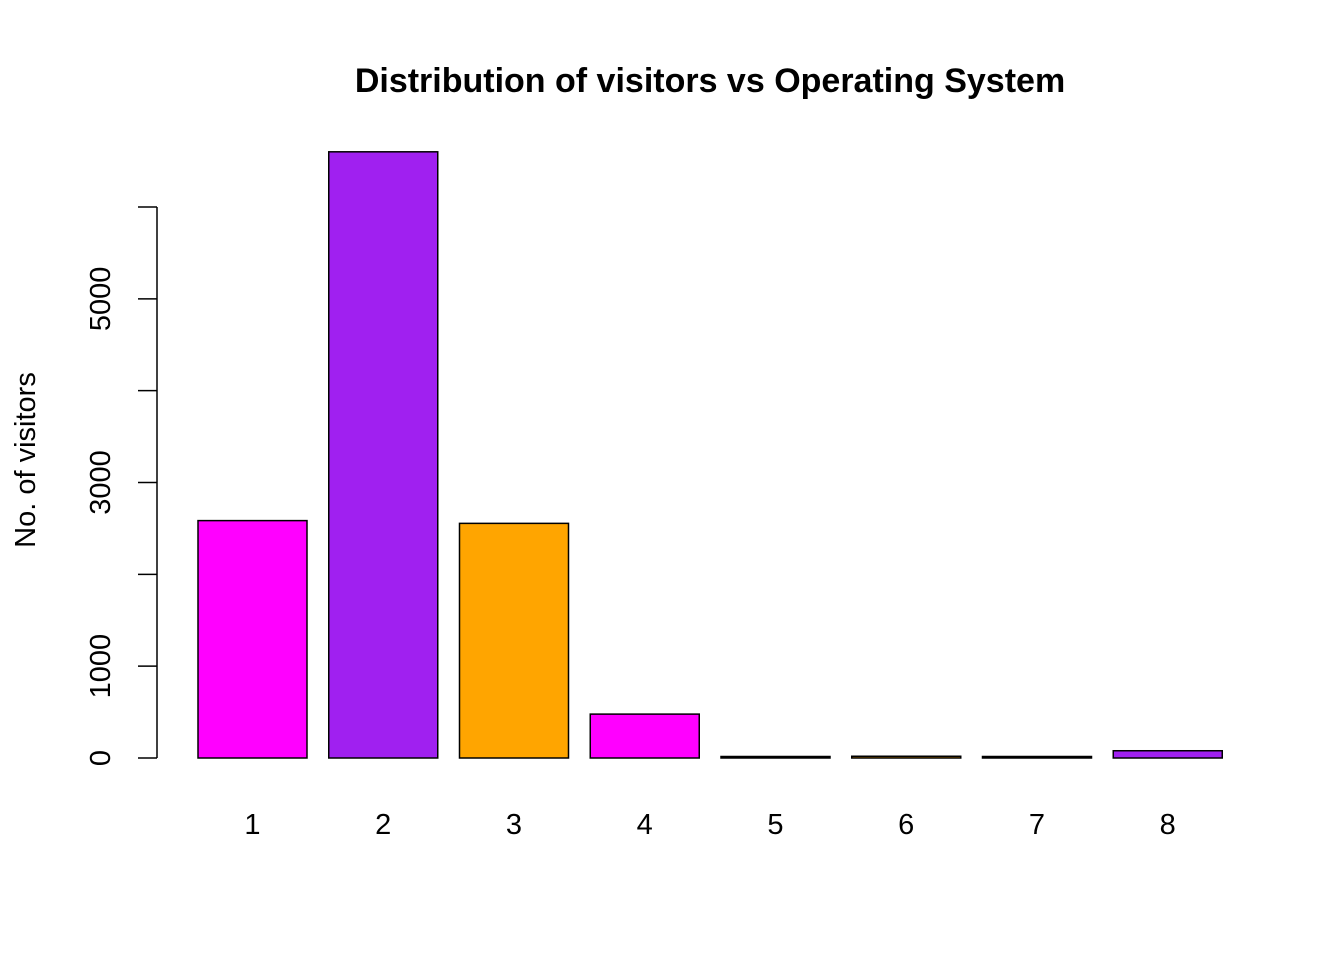 The image size is (1344, 960). Describe the element at coordinates (101, 299) in the screenshot. I see `y-tick-label: 5000` at that location.